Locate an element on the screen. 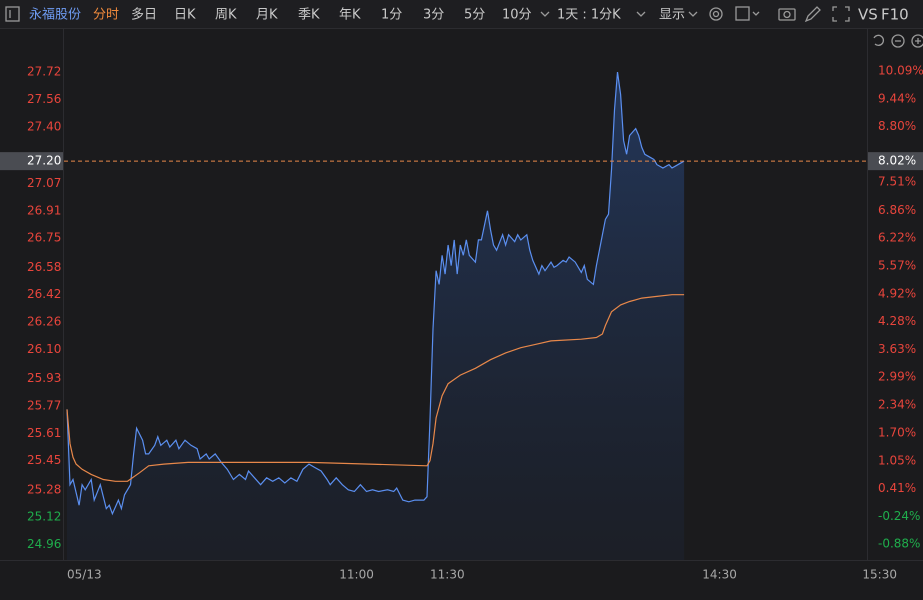 This screenshot has width=923, height=600. y2-tick-label: 4.28% is located at coordinates (897, 321).